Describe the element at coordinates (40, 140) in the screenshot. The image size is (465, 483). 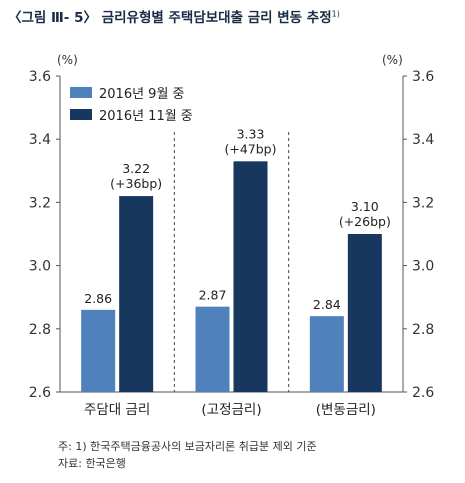
I see `y-tick-label-left: 3.4` at that location.